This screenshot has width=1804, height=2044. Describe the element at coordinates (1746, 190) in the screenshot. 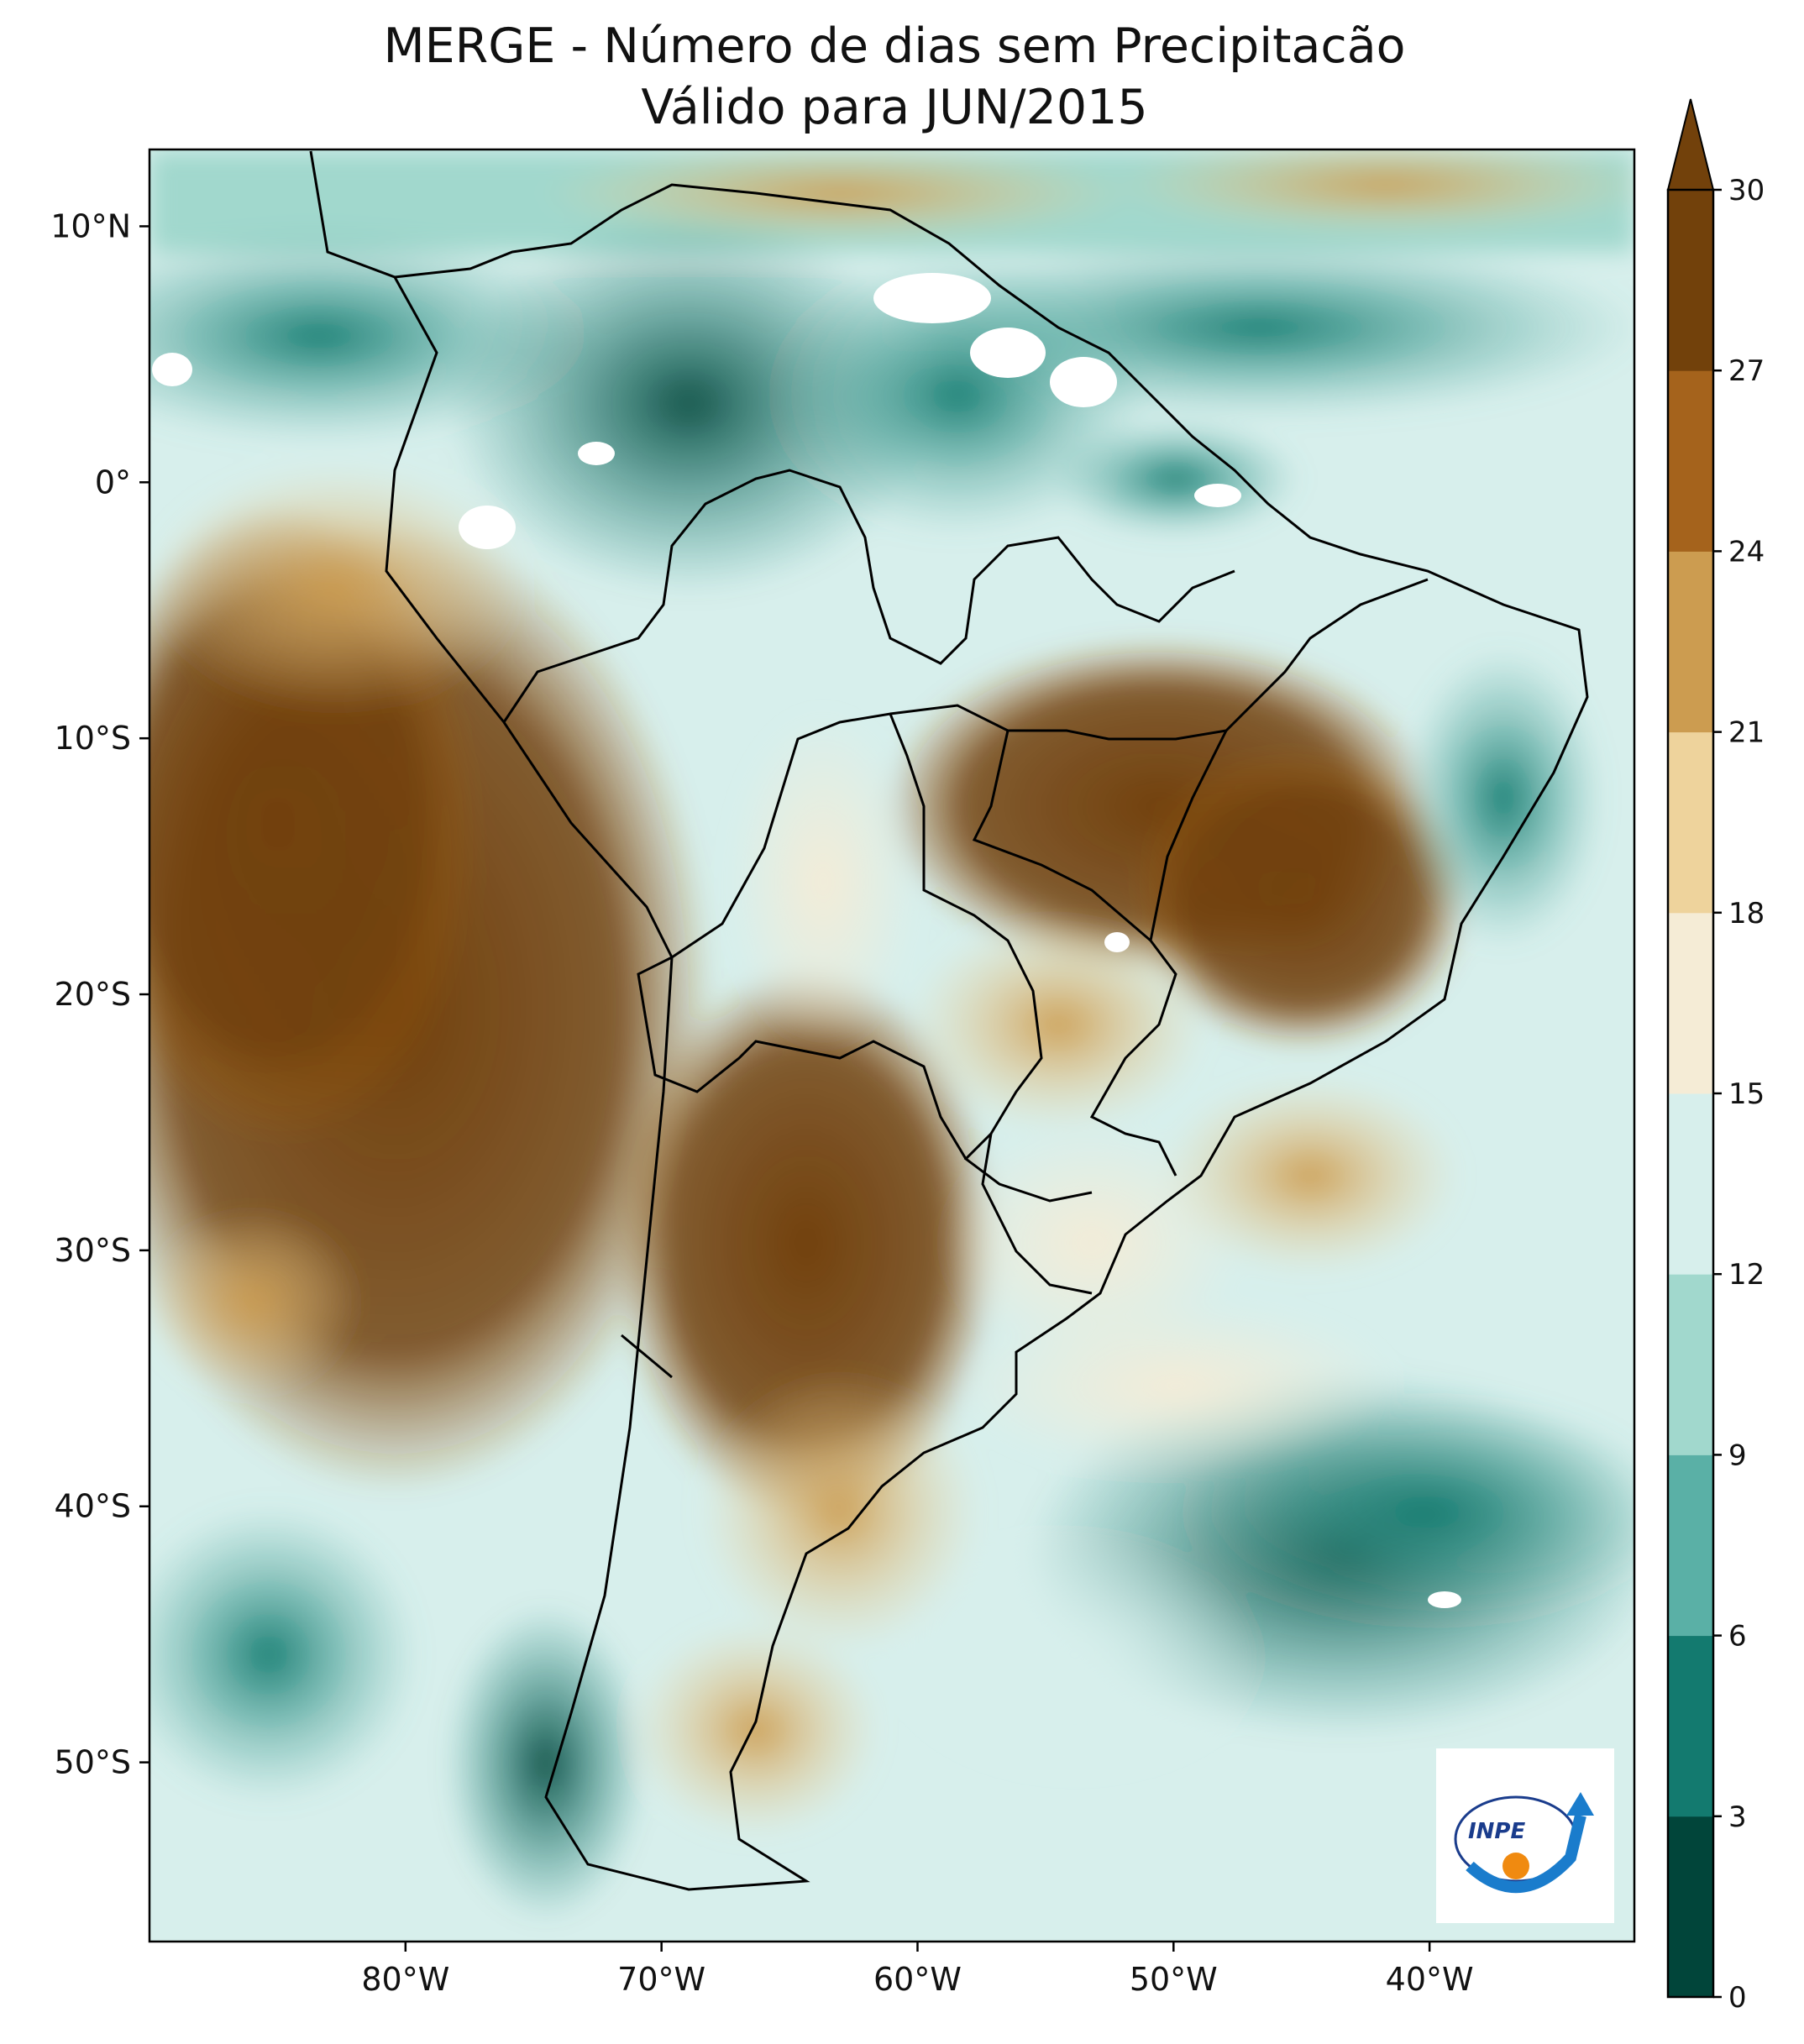

I see `colorbar-tick-label: 30` at that location.